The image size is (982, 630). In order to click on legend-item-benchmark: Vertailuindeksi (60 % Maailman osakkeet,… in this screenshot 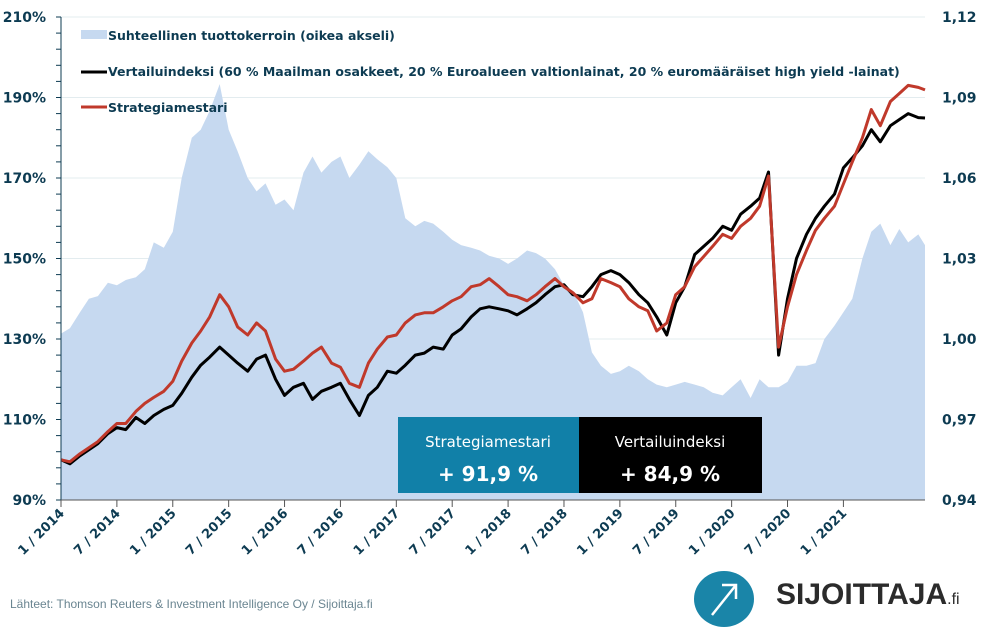, I will do `click(490, 71)`.